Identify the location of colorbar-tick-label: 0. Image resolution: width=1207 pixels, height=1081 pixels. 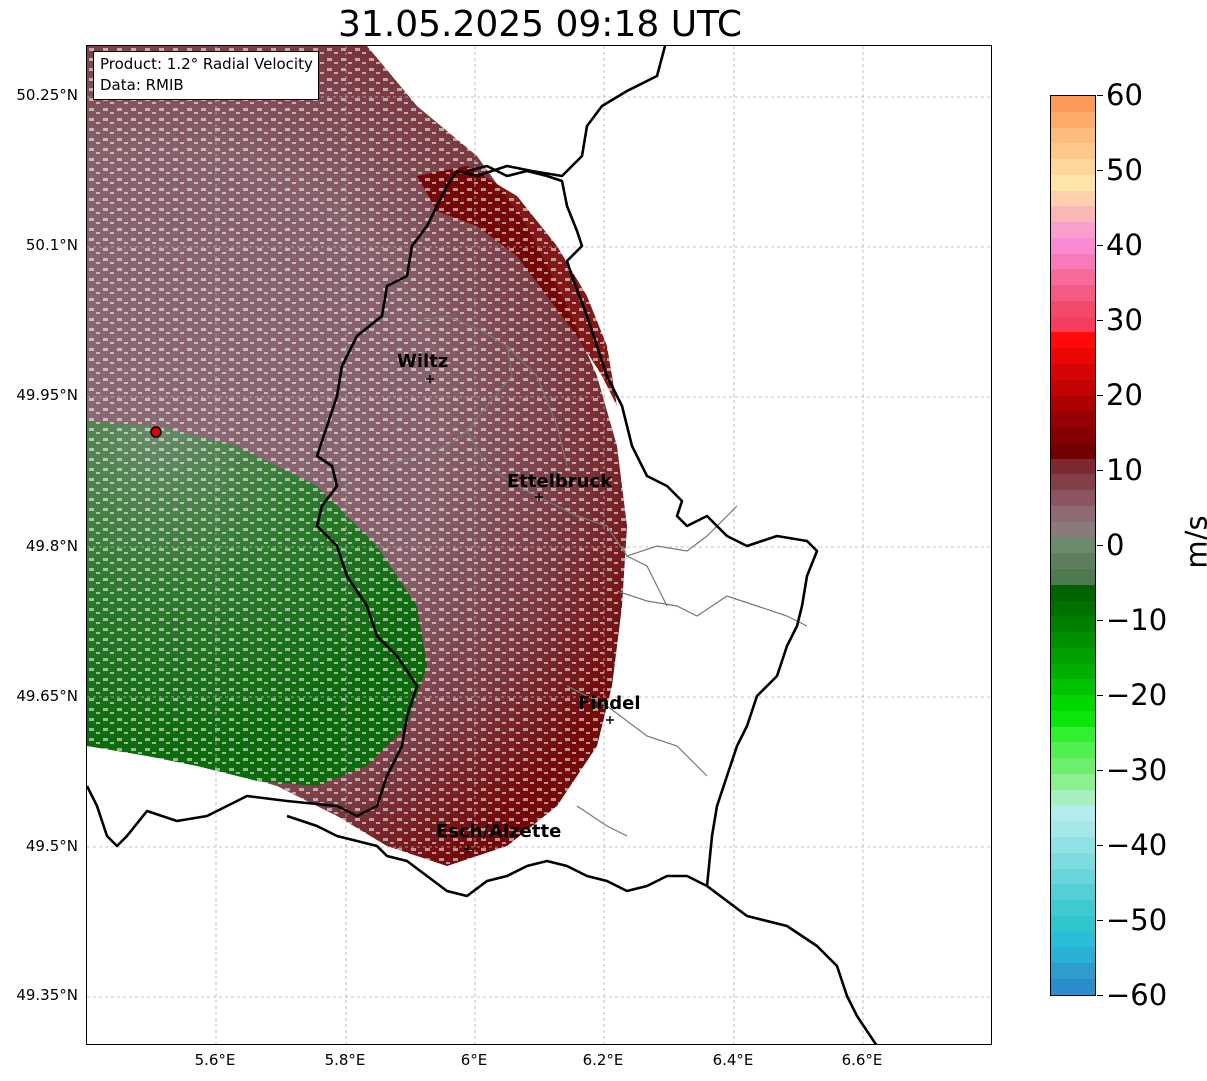
(1115, 545).